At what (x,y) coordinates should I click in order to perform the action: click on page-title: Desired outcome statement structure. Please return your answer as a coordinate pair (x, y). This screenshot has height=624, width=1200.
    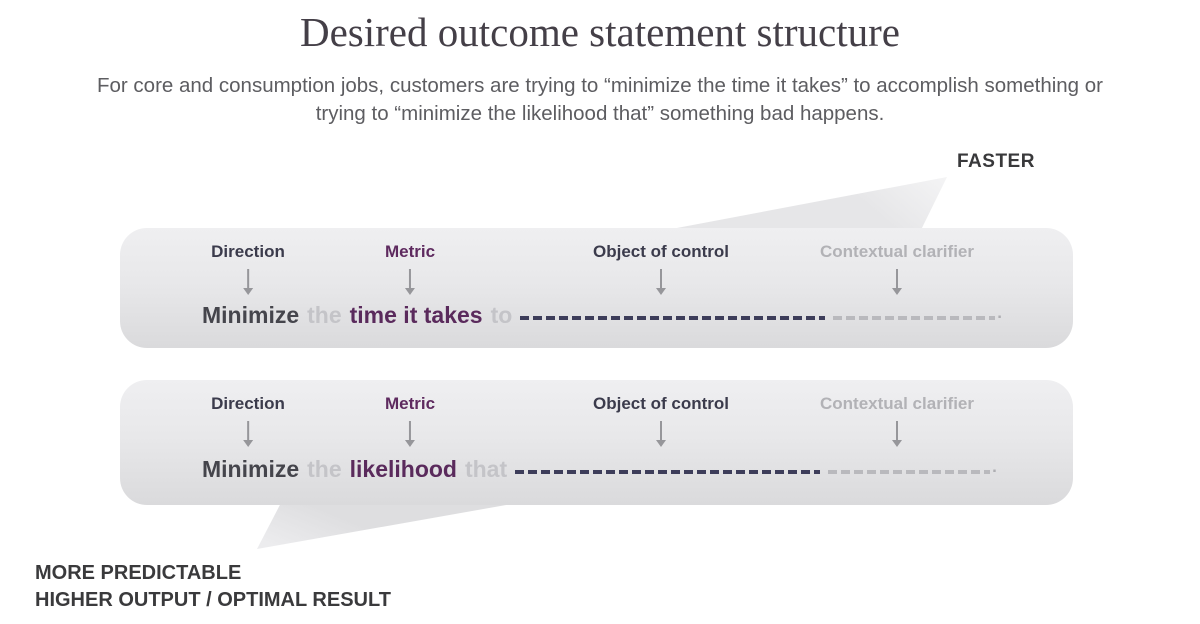
    Looking at the image, I should click on (600, 32).